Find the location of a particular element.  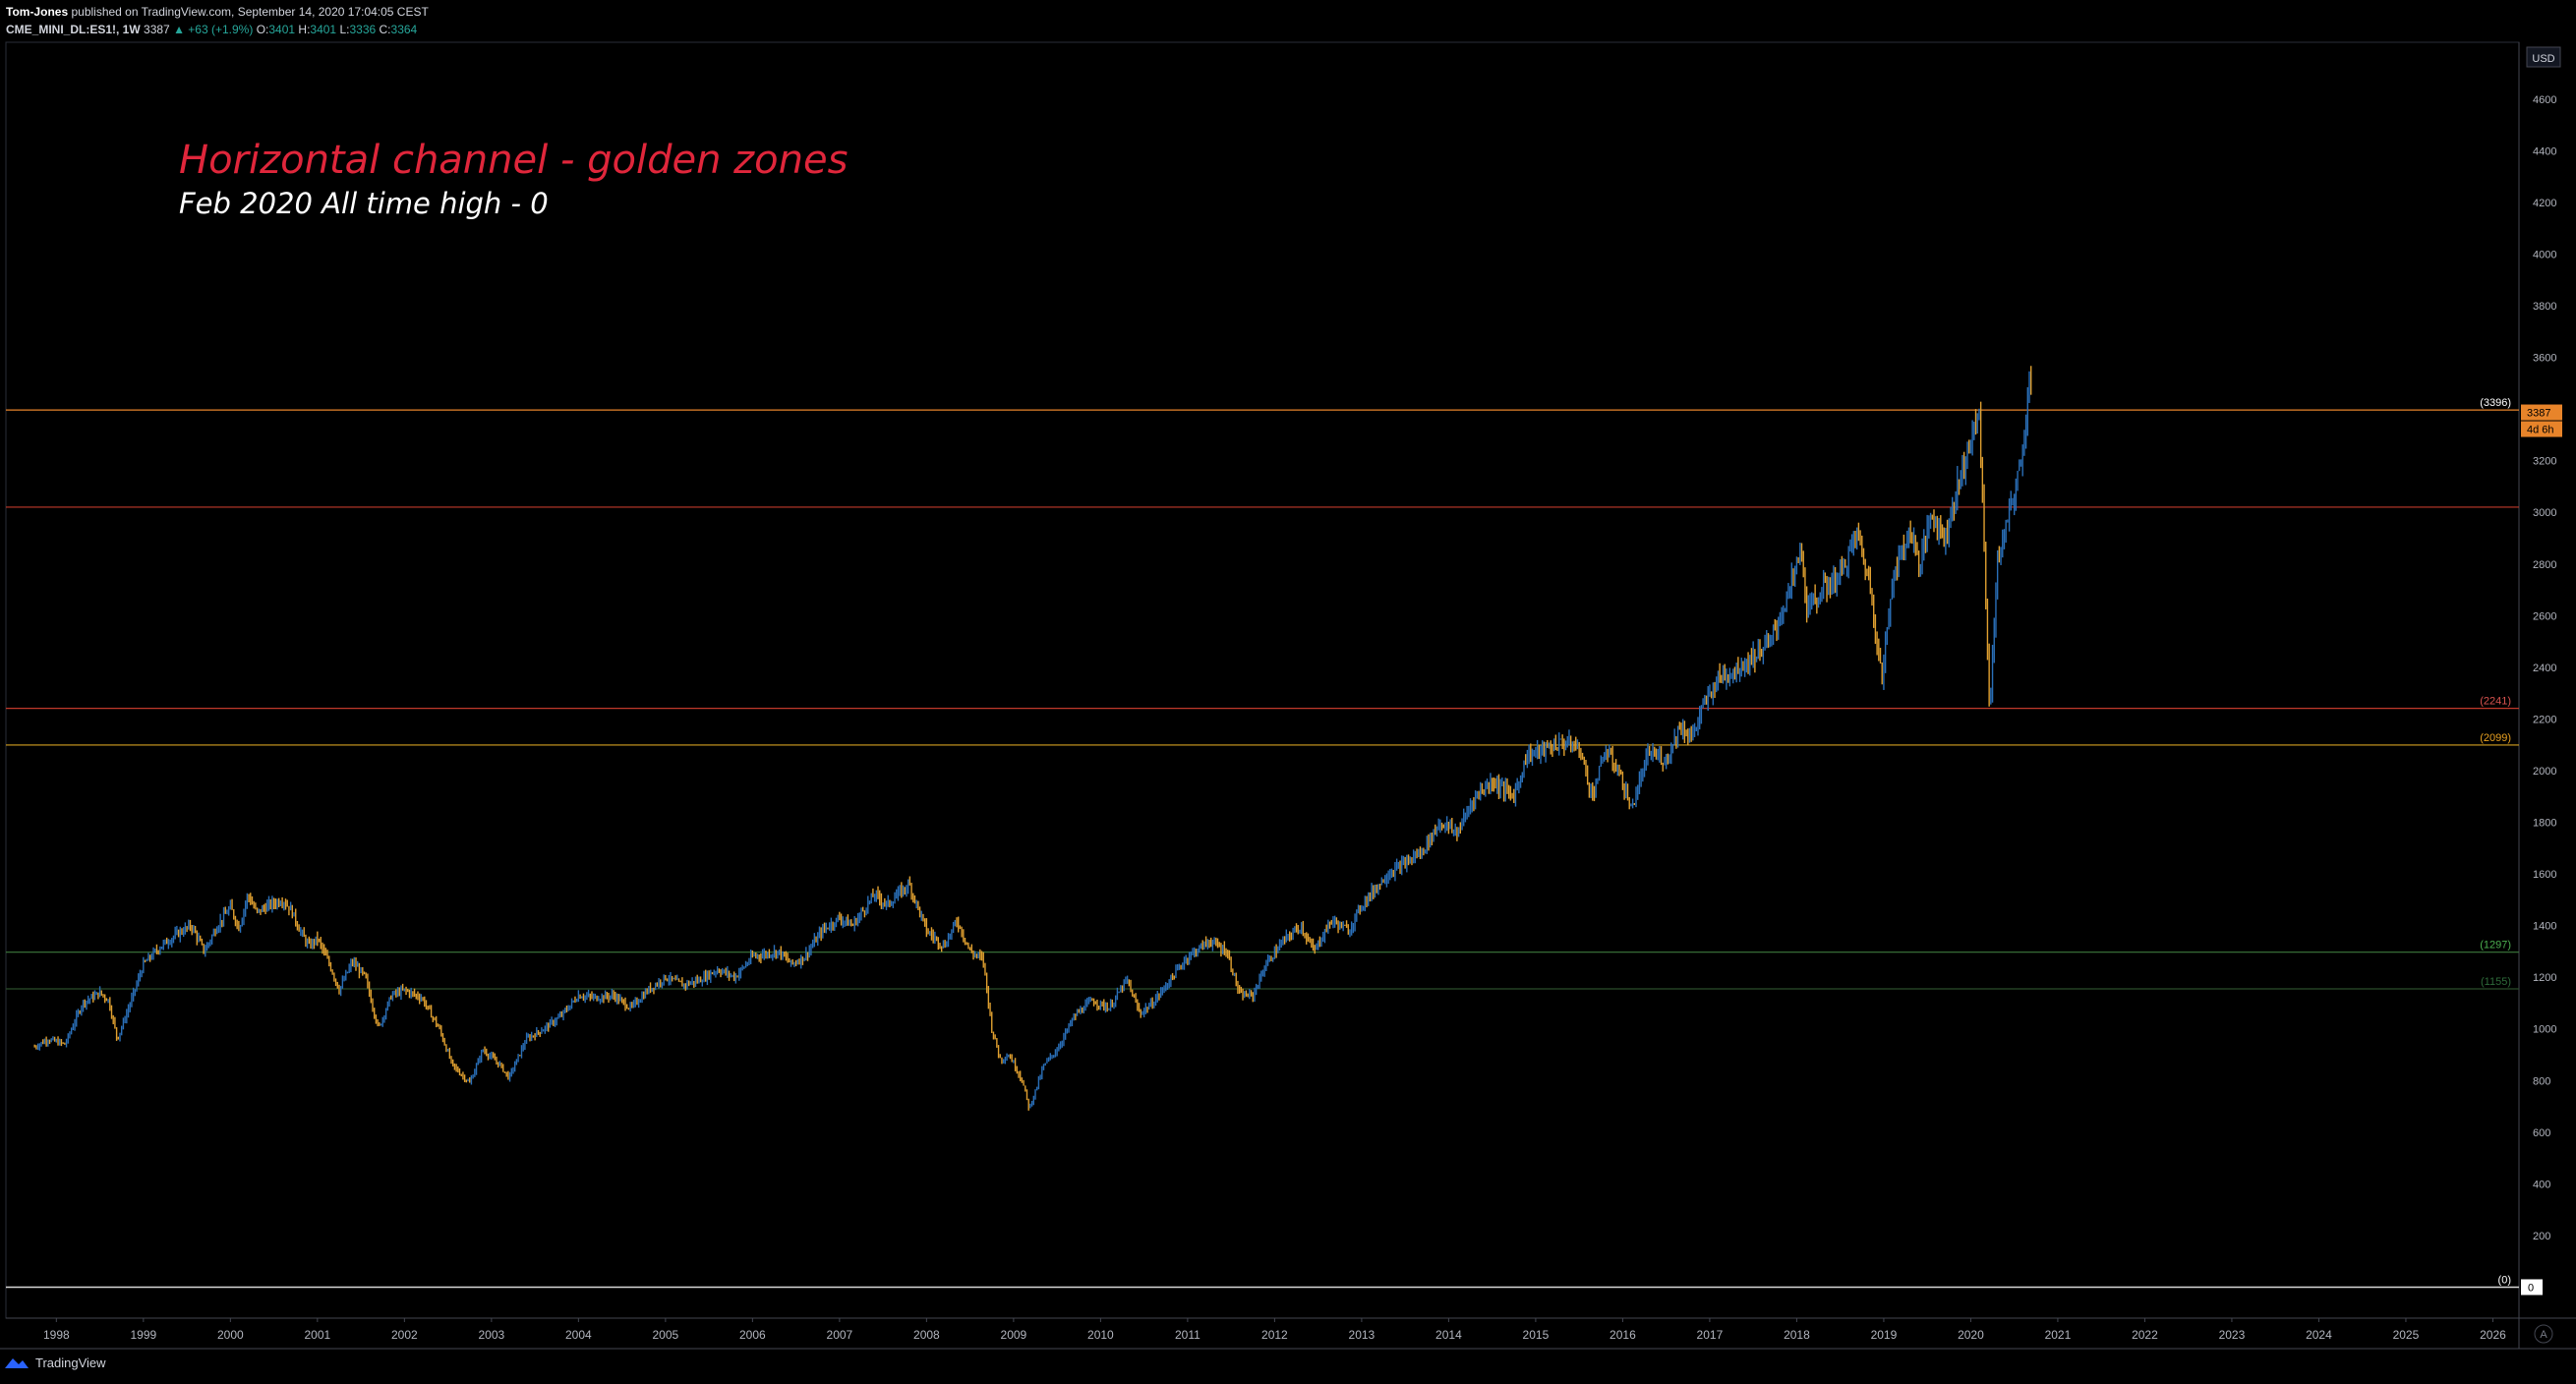

x-tick-label: 2020 is located at coordinates (1971, 1335).